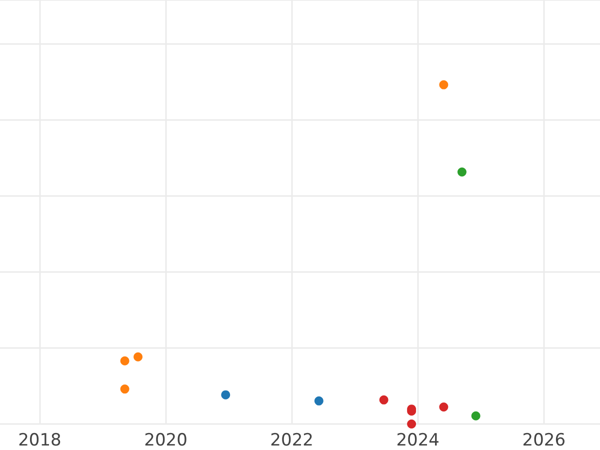 This screenshot has width=600, height=450. I want to click on x-tick-label: 2020, so click(166, 440).